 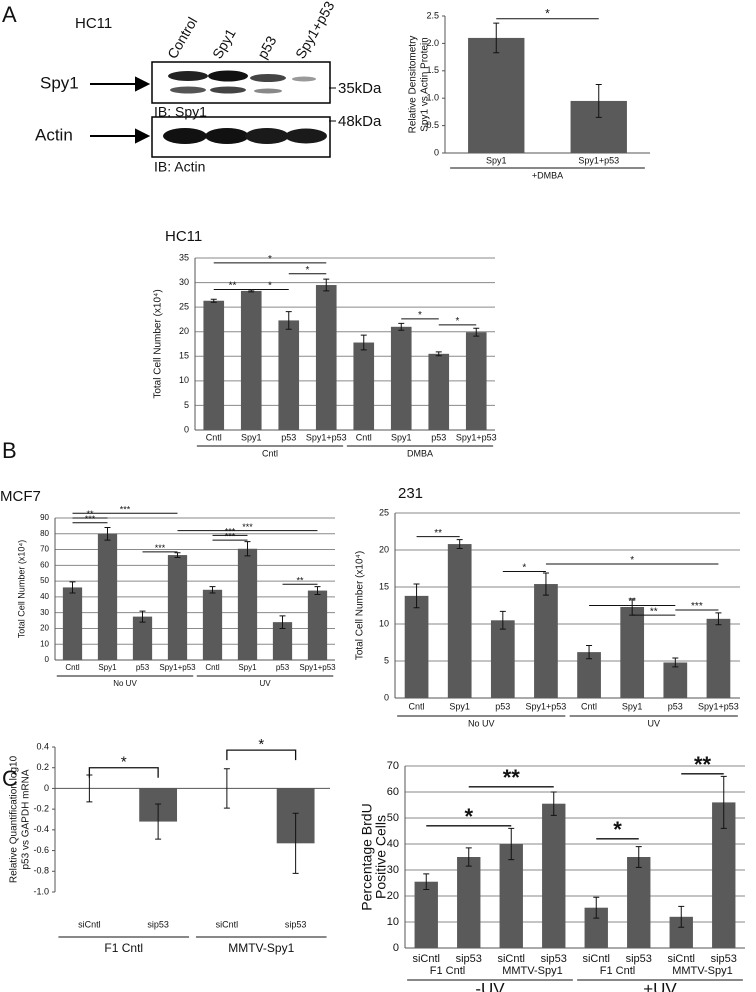 What do you see at coordinates (432, 98) in the screenshot?
I see `y-tick-label: 1.0` at bounding box center [432, 98].